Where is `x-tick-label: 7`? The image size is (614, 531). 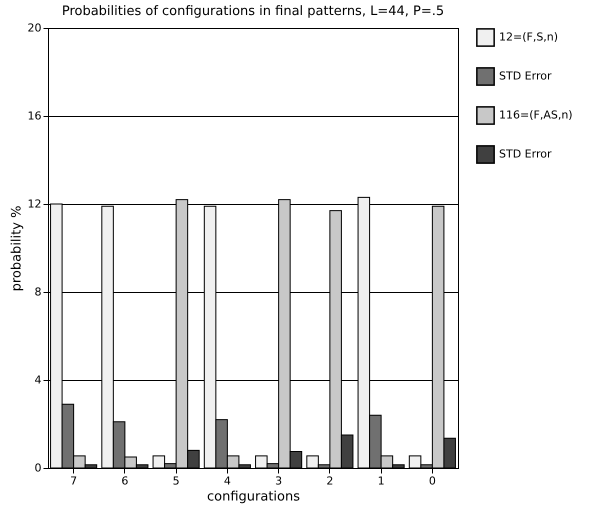 x-tick-label: 7 is located at coordinates (74, 481).